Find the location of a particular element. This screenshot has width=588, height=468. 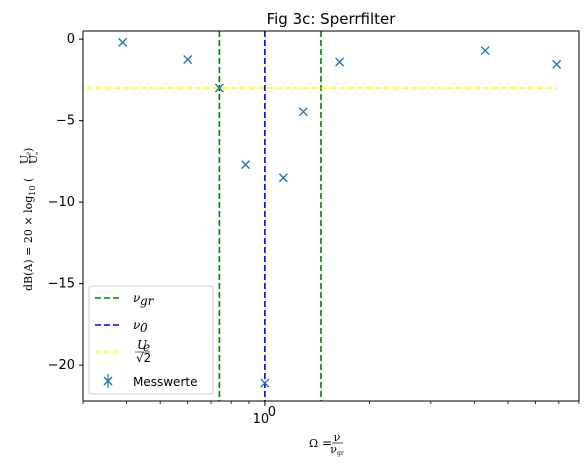

y-tick-label: −15 is located at coordinates (61, 284).